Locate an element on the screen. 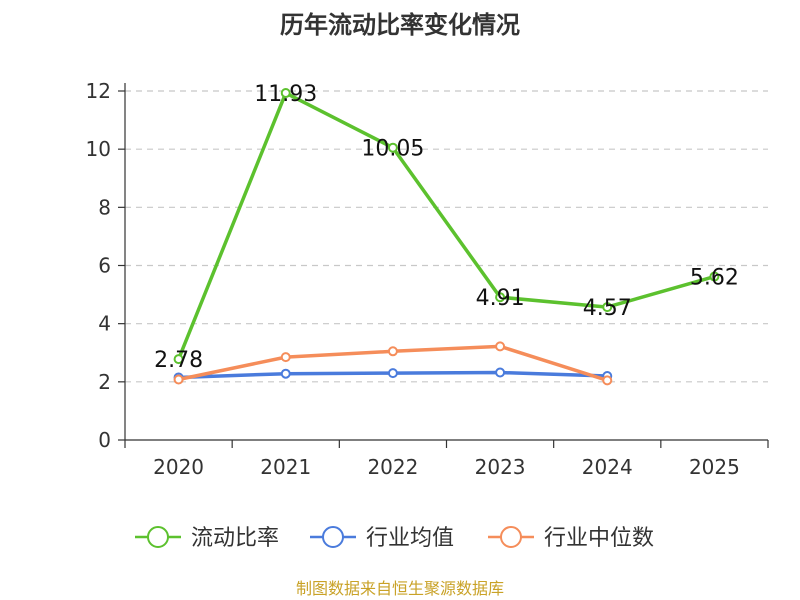 The height and width of the screenshot is (600, 800). legend-item: 行业均值 is located at coordinates (382, 538).